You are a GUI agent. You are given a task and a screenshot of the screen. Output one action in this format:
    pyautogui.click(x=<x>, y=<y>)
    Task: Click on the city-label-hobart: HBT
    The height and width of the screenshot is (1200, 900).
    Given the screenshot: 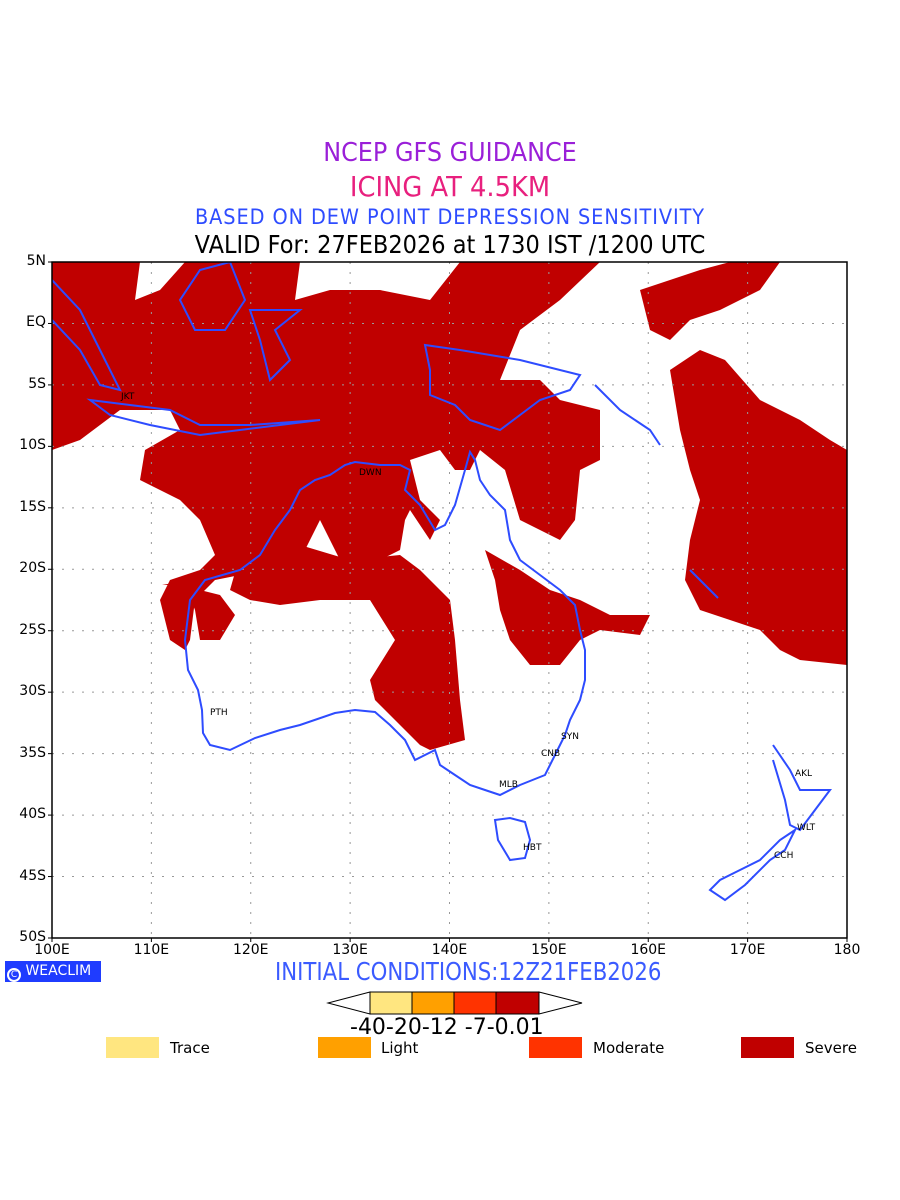 What is the action you would take?
    pyautogui.click(x=532, y=848)
    